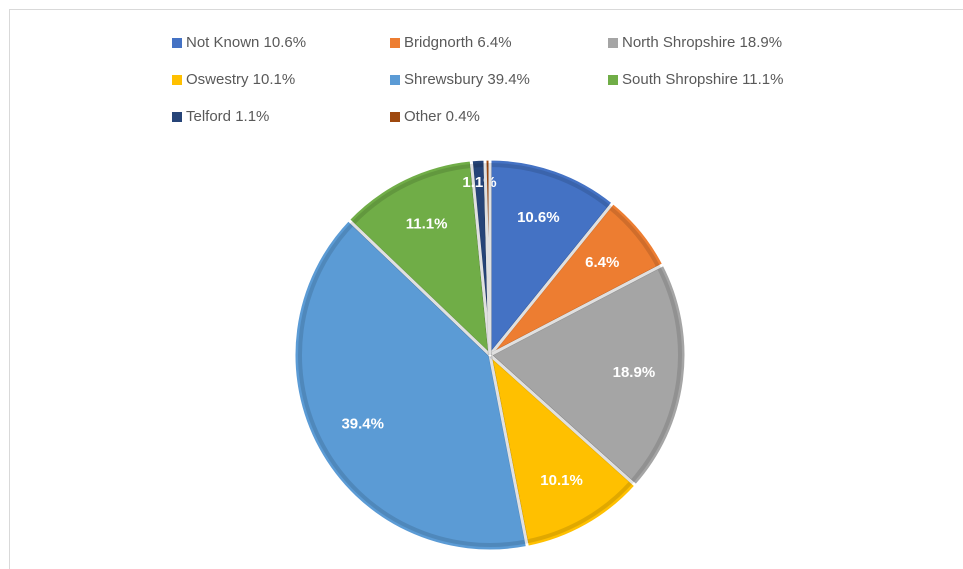  I want to click on data-label: 10.1%, so click(561, 480).